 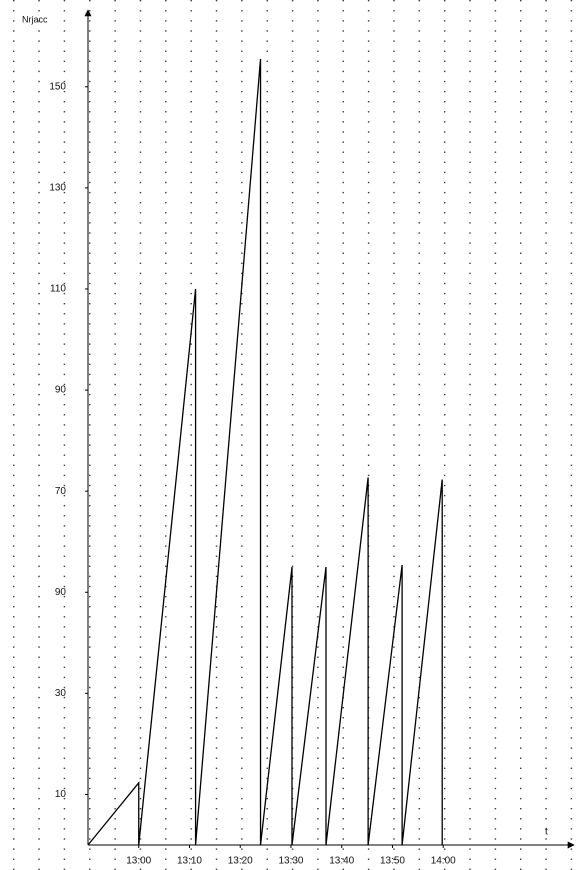 What do you see at coordinates (57, 188) in the screenshot?
I see `y-tick-label: 130` at bounding box center [57, 188].